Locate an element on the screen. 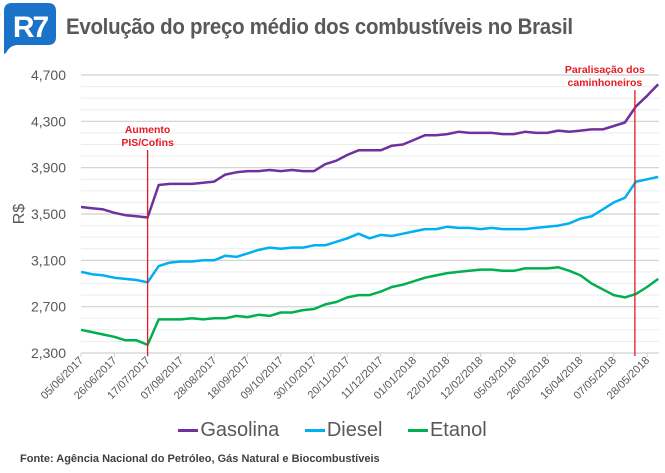 This screenshot has width=665, height=473. chart-legend: Gasolina Diesel Etanol is located at coordinates (332, 430).